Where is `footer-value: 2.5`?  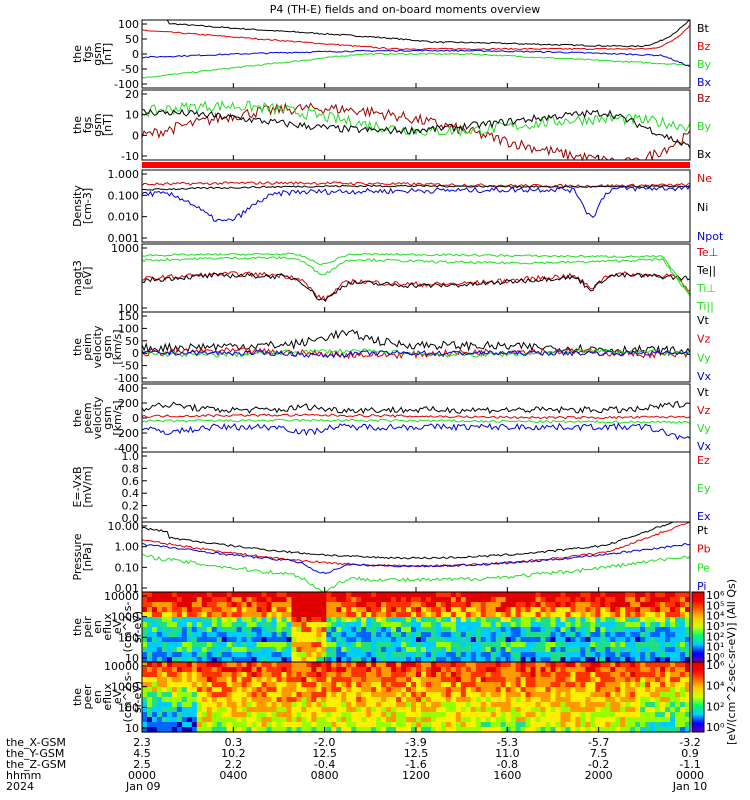
footer-value: 2.5 is located at coordinates (142, 764).